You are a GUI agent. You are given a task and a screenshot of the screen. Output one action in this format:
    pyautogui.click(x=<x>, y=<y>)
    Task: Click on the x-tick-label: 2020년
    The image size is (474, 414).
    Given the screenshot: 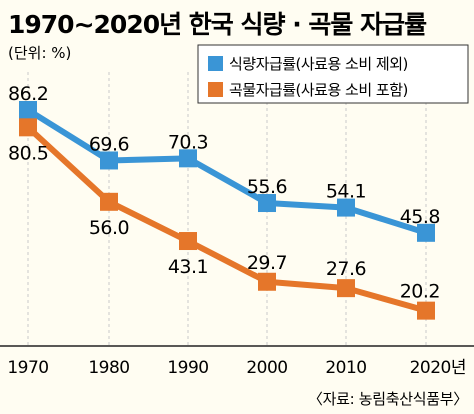 What is the action you would take?
    pyautogui.click(x=438, y=368)
    